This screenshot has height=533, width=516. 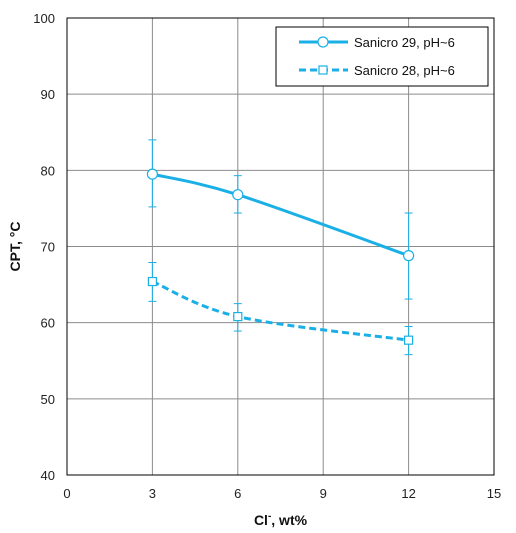 I want to click on y-tick-label: 80, so click(x=48, y=170).